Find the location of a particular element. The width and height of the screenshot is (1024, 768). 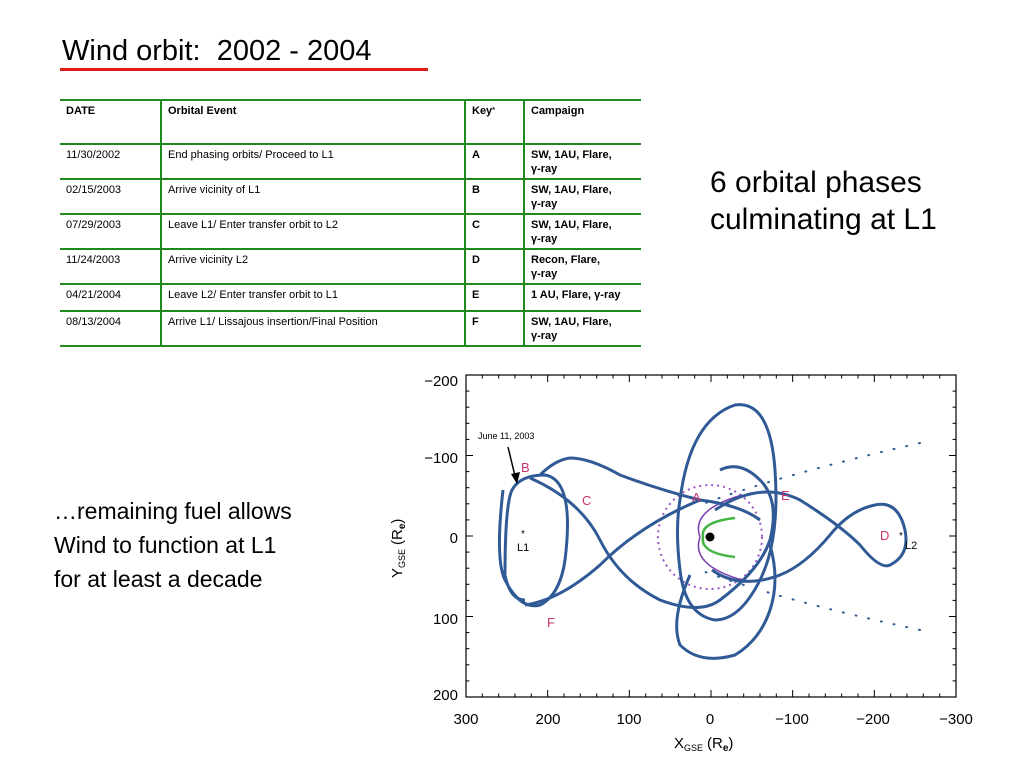

x-tick-label: 0 is located at coordinates (710, 719).